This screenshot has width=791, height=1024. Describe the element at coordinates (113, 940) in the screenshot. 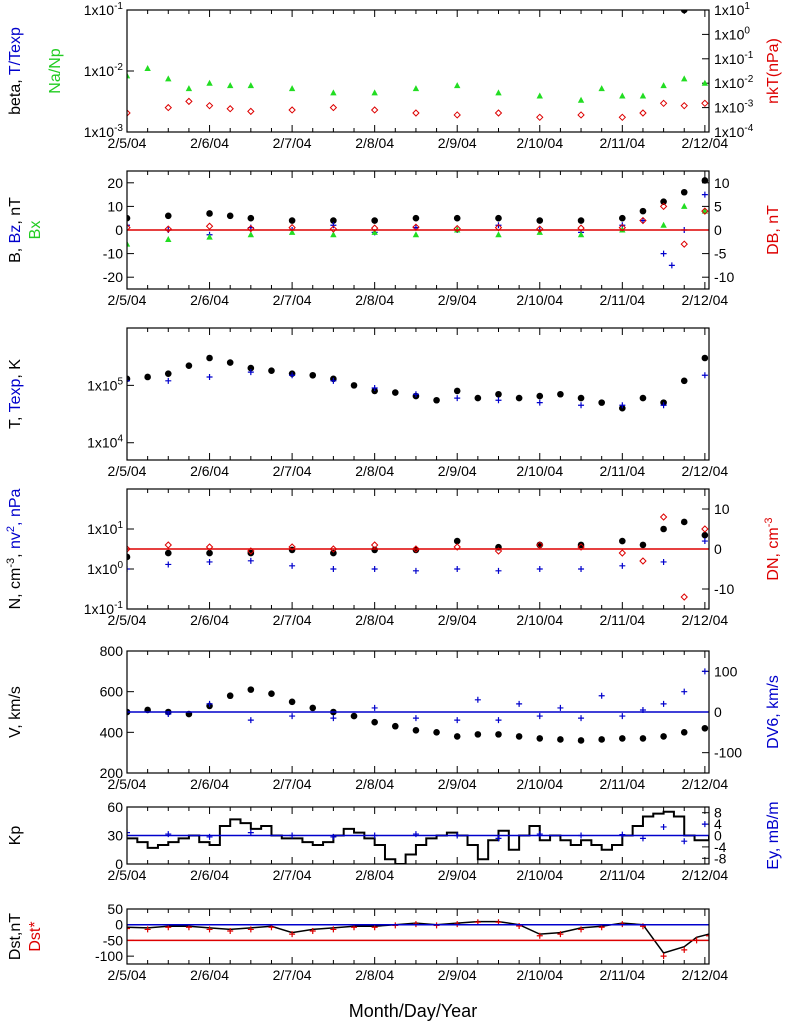

I see `y-tick-label: -50` at that location.